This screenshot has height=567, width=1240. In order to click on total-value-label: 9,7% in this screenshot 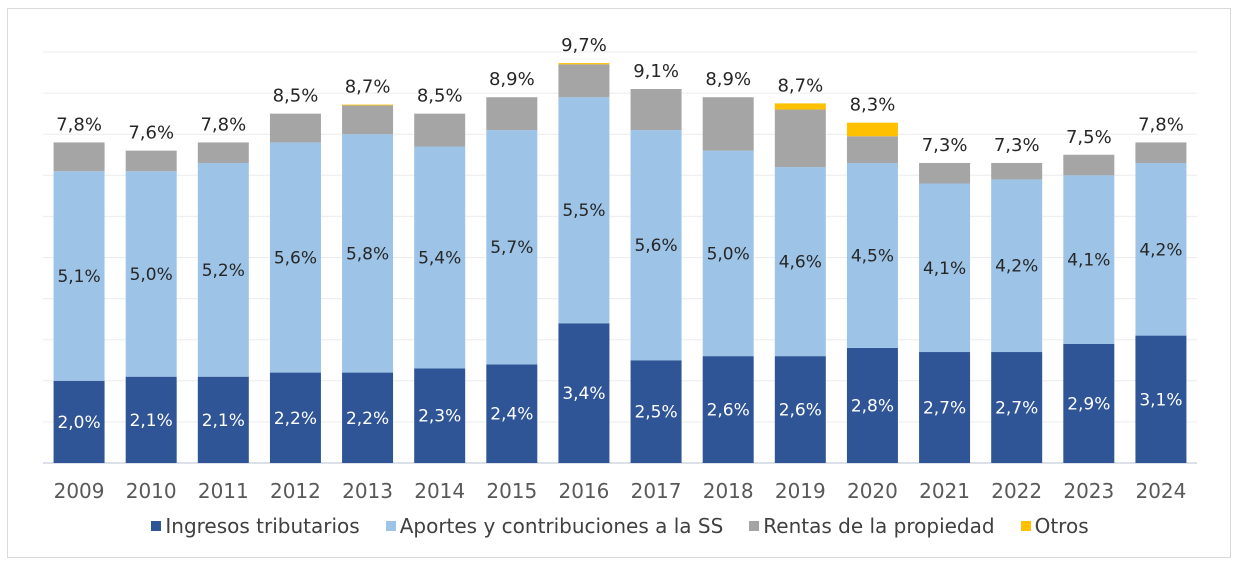, I will do `click(584, 45)`.